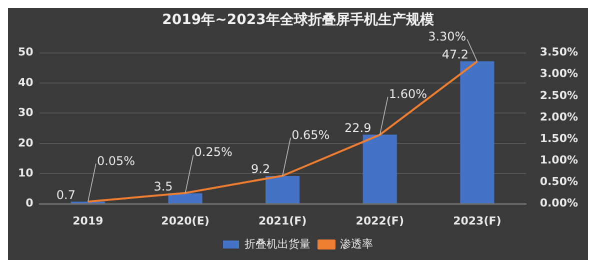  Describe the element at coordinates (88, 221) in the screenshot. I see `x-tick-label: 2019` at that location.